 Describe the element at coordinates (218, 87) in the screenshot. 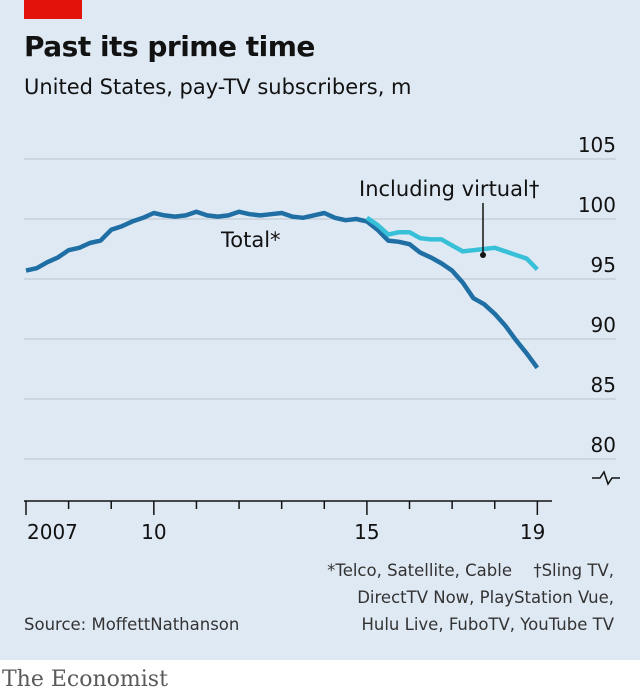

I see `chart-subtitle: United States, pay-TV subscribers, m` at that location.